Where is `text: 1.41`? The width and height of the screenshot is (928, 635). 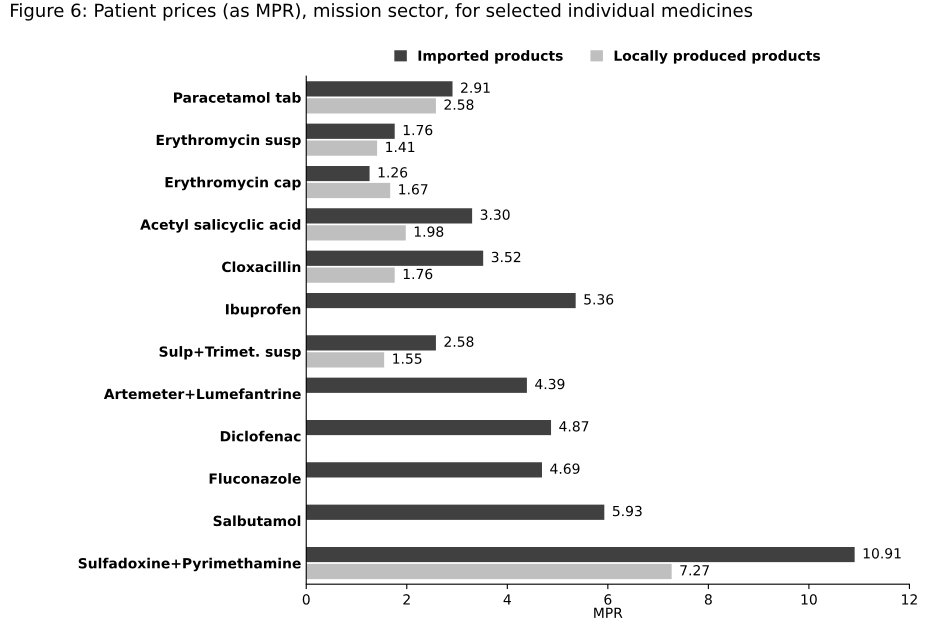
text: 1.41 is located at coordinates (400, 147).